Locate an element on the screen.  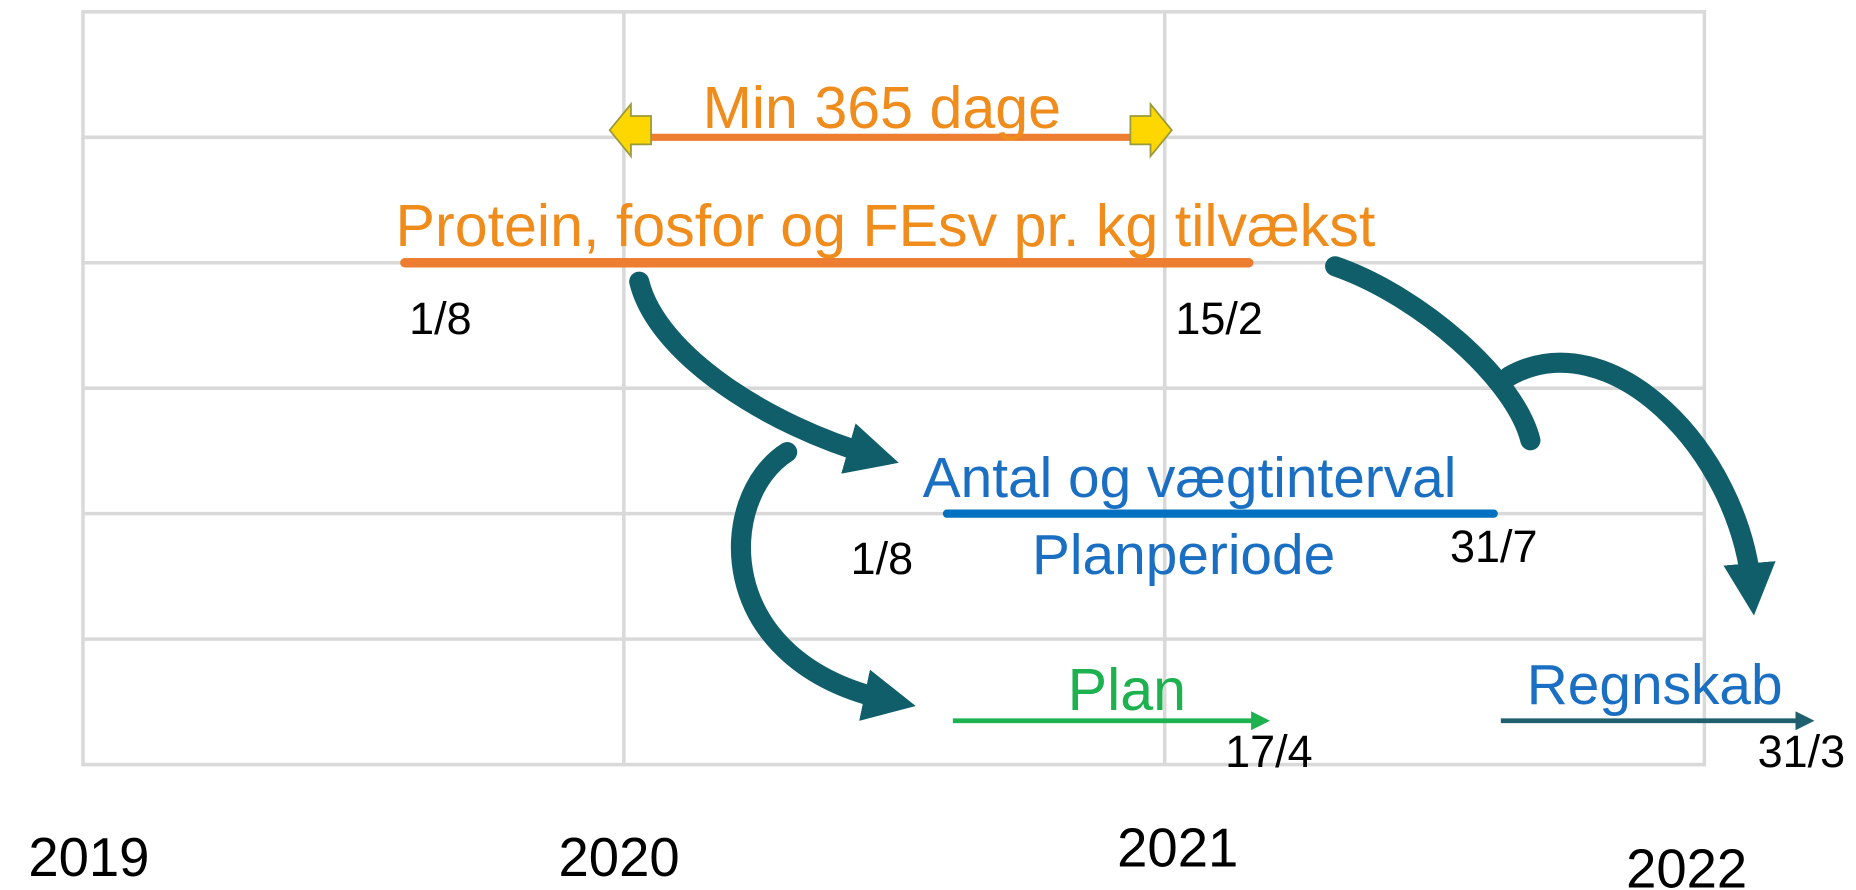
year-label: 2022 is located at coordinates (1686, 864).